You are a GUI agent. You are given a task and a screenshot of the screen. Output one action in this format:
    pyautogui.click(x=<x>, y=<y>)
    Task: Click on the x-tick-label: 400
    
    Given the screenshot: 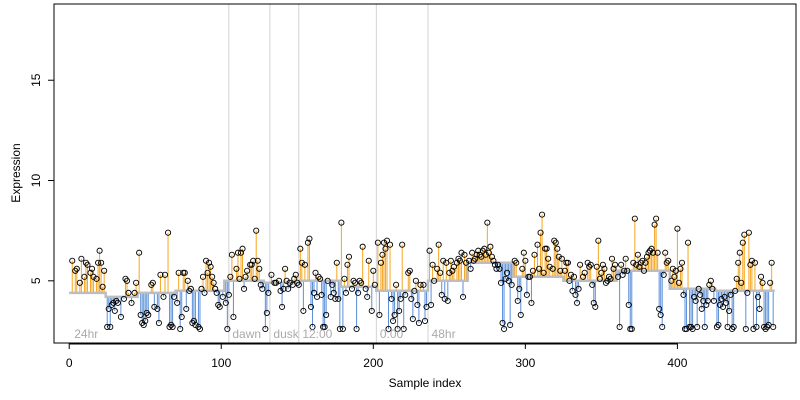 What is the action you would take?
    pyautogui.click(x=677, y=363)
    